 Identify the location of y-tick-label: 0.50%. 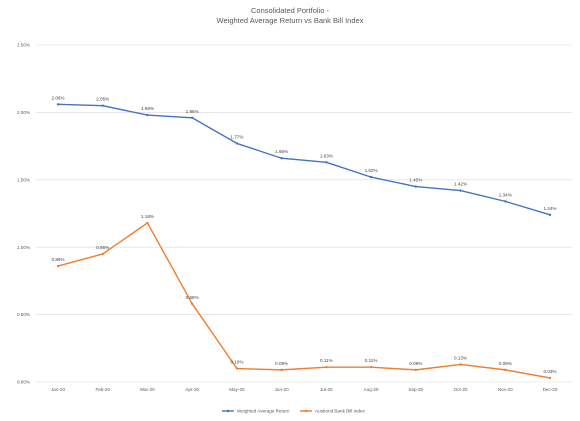
(23, 314).